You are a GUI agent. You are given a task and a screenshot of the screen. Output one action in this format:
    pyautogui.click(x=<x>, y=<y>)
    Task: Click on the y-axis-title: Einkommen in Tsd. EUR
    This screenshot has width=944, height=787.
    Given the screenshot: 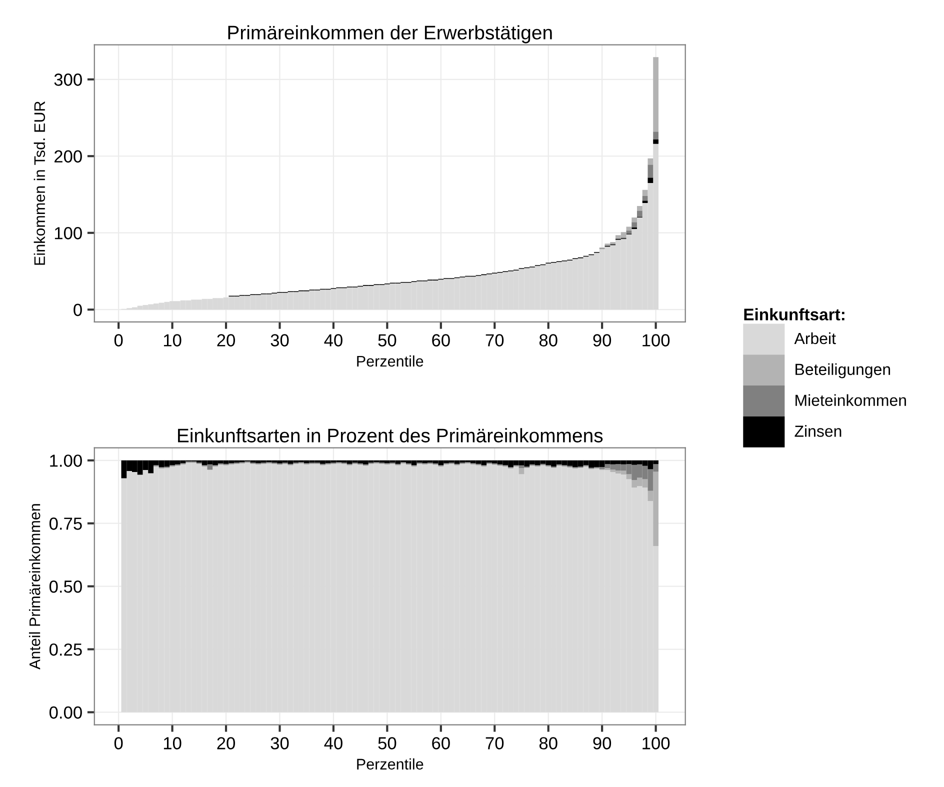 What is the action you would take?
    pyautogui.click(x=40, y=183)
    